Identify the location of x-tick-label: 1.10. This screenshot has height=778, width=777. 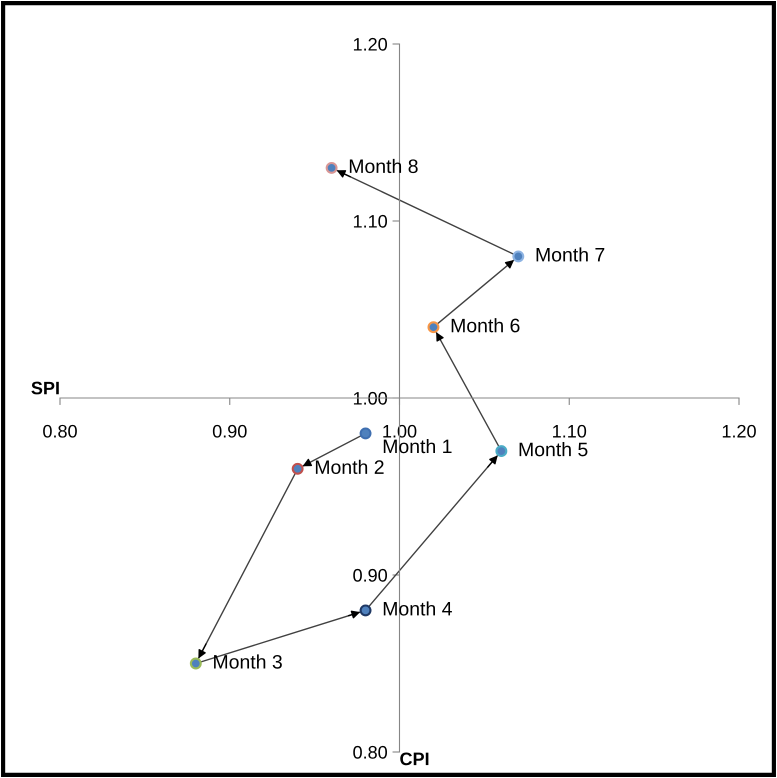
(569, 431).